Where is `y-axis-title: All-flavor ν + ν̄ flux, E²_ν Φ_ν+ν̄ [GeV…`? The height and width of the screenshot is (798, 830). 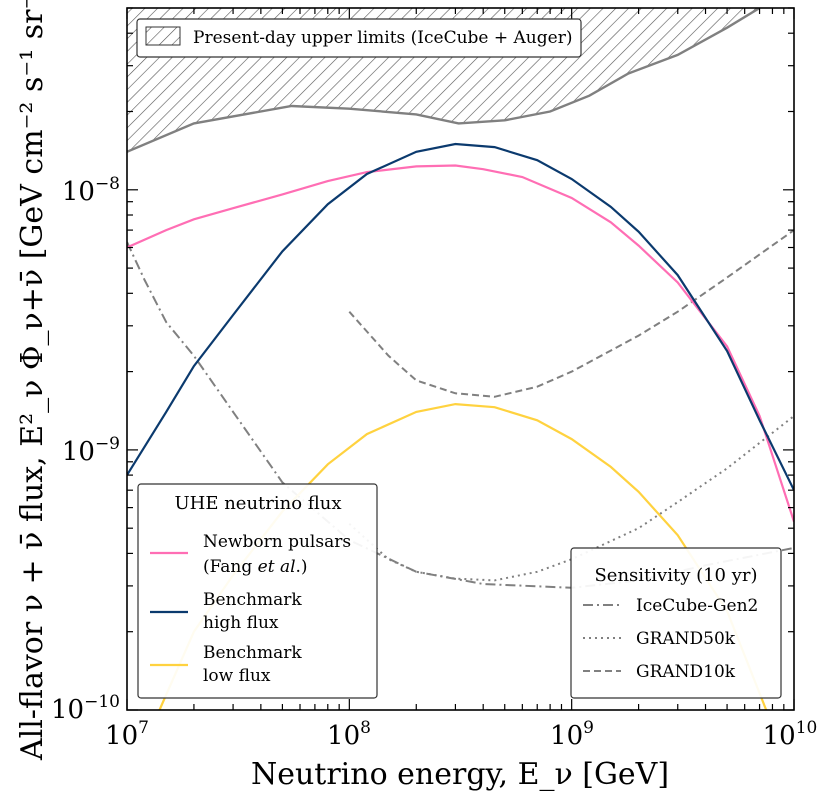
y-axis-title: All-flavor ν + ν̄ flux, E²_ν Φ_ν+ν̄ [GeV… is located at coordinates (32, 380).